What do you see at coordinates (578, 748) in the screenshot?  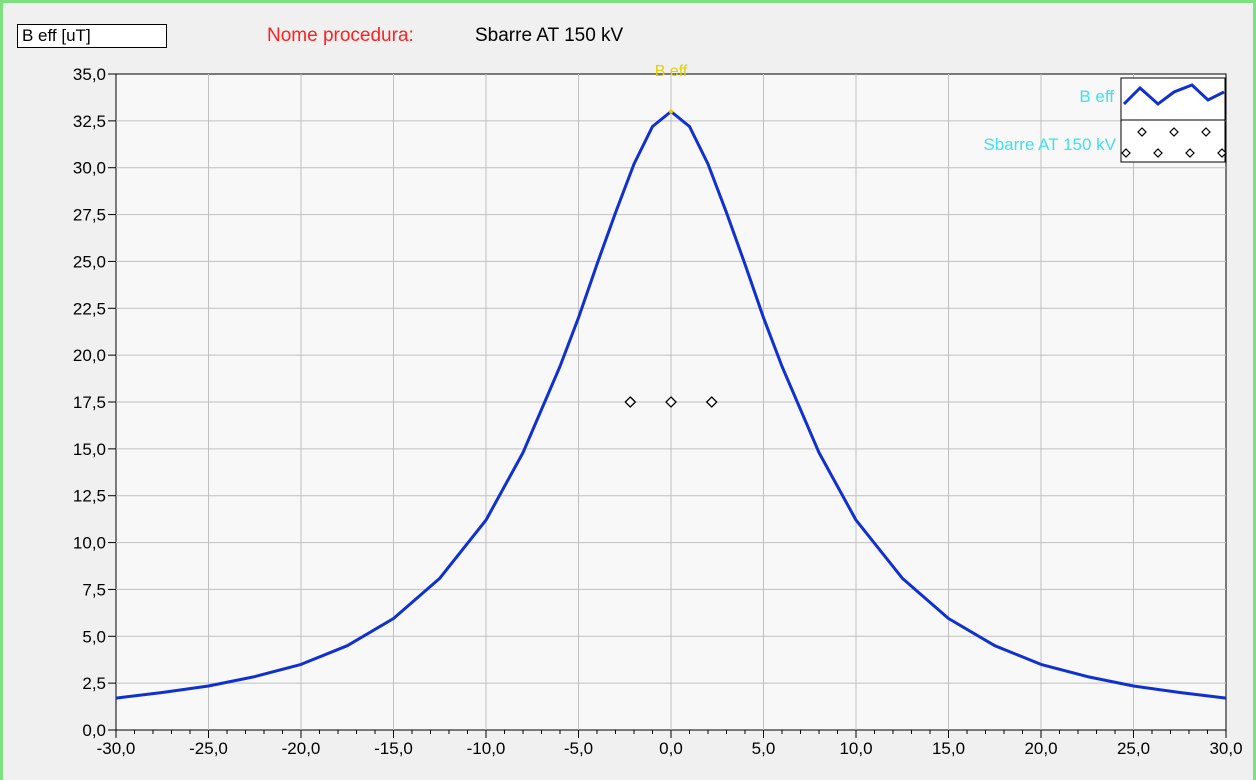 I see `x-tick-label: -5,0` at bounding box center [578, 748].